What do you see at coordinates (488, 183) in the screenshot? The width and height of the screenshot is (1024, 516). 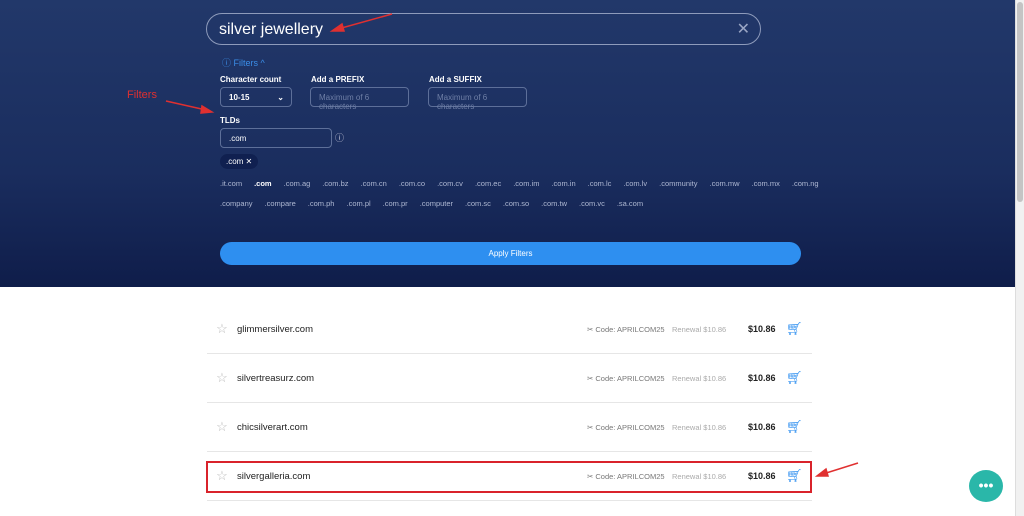 I see `tld-option: .com.ec` at bounding box center [488, 183].